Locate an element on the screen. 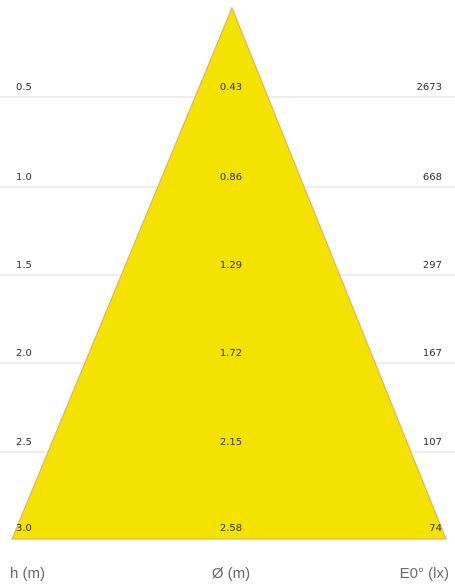 The width and height of the screenshot is (455, 588). illuminance-value: 107 is located at coordinates (432, 442).